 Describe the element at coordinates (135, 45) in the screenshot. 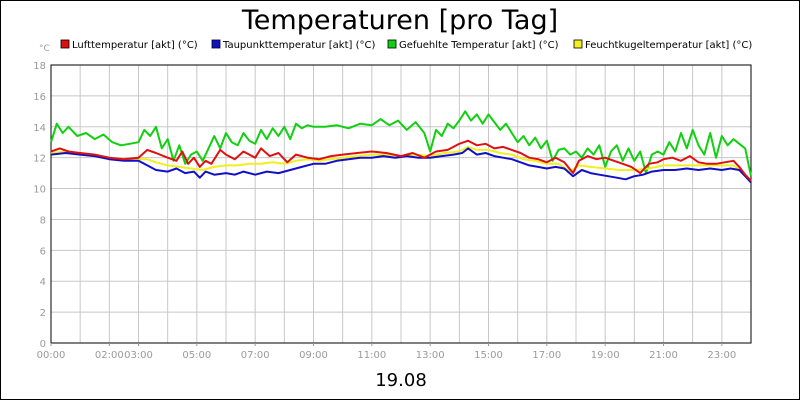

I see `legend-label: Lufttemperatur [akt] (°C)` at that location.